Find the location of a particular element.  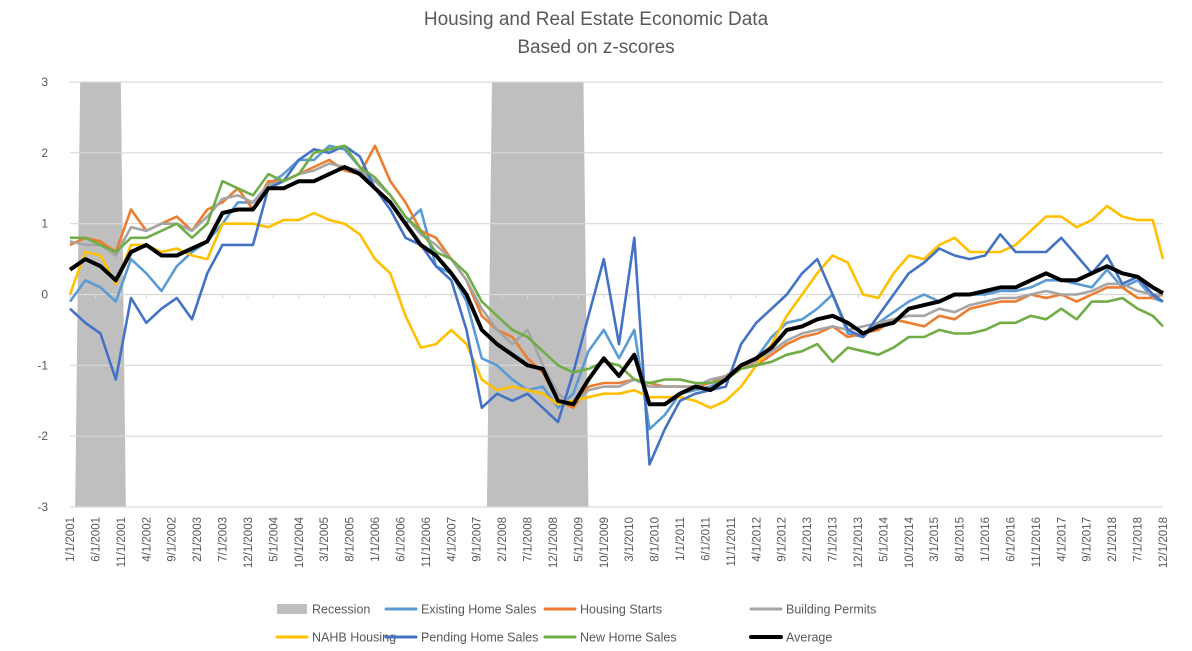

x-tick-label: 6/1/2001 is located at coordinates (96, 539).